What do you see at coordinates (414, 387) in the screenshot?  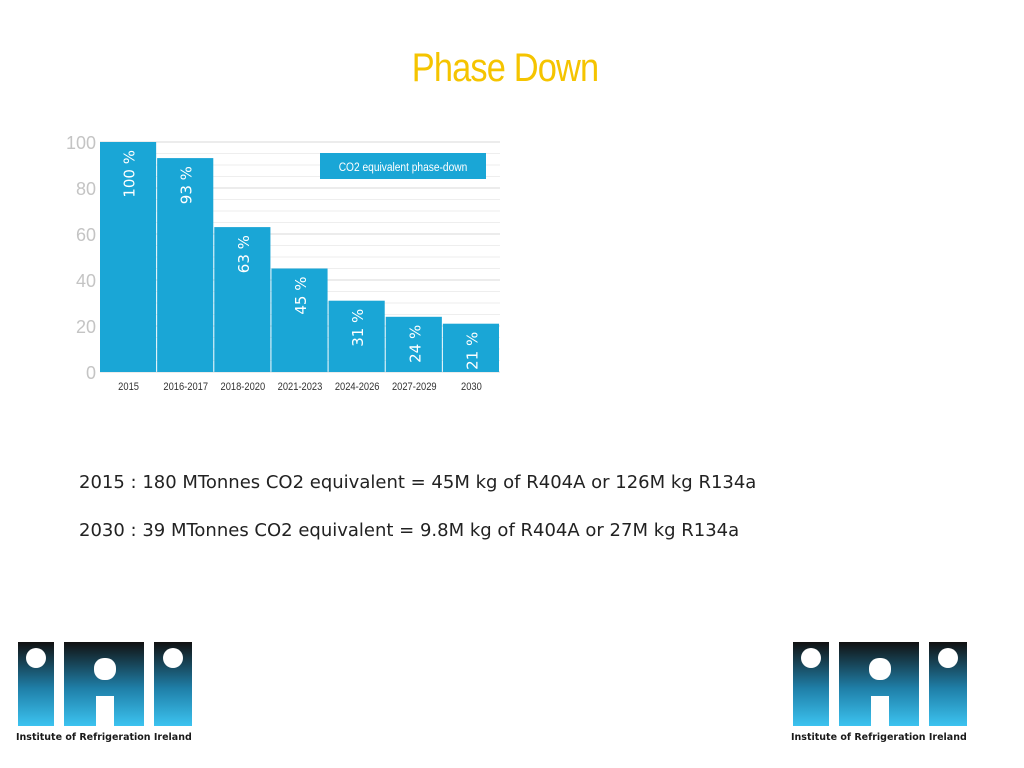 I see `x-tick-label: 2027-2029` at bounding box center [414, 387].